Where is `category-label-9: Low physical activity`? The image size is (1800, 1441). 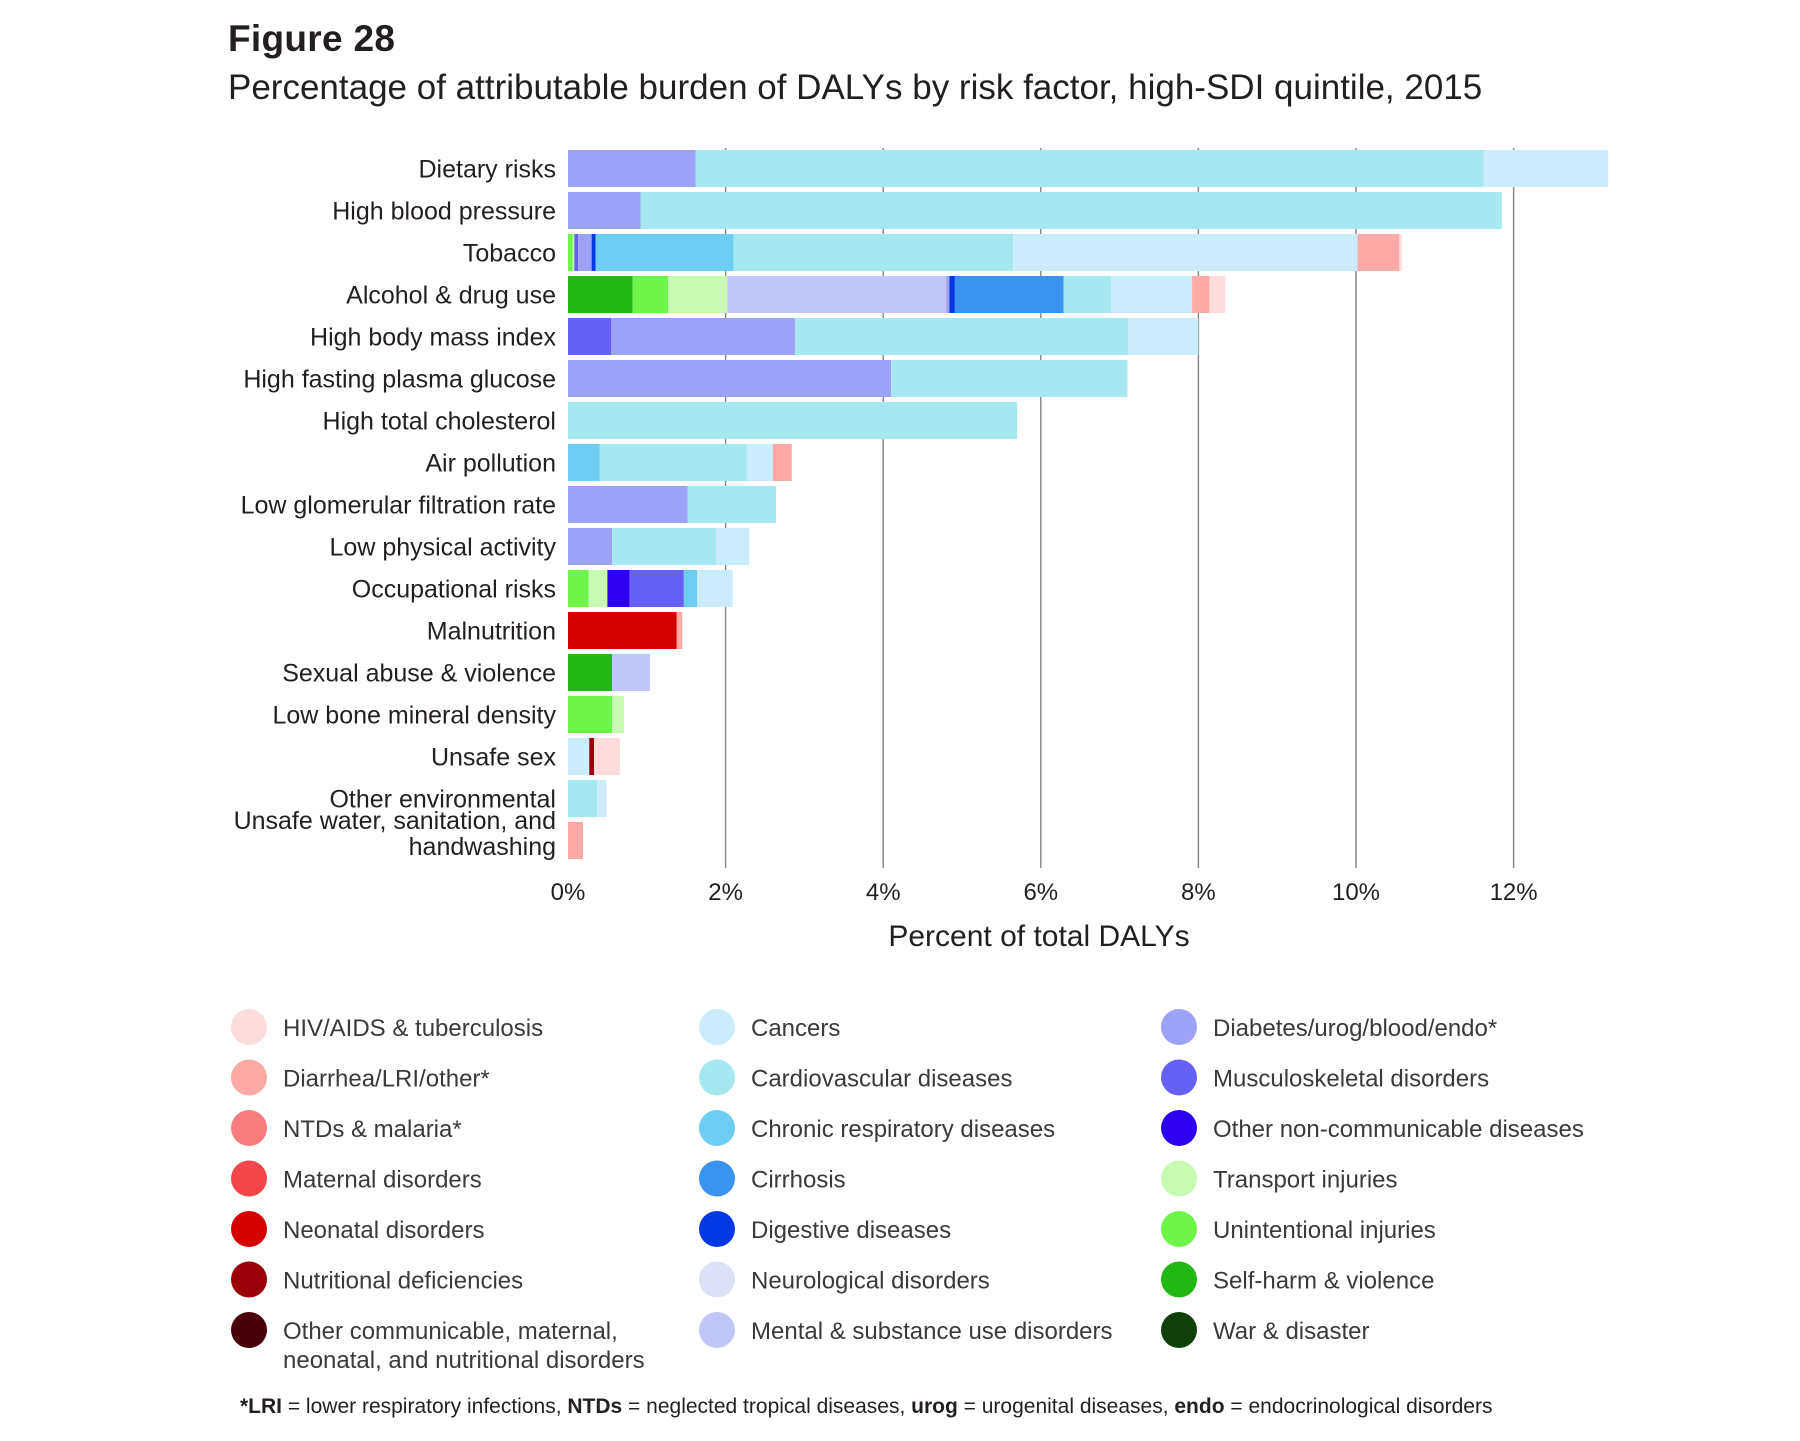
category-label-9: Low physical activity is located at coordinates (443, 548).